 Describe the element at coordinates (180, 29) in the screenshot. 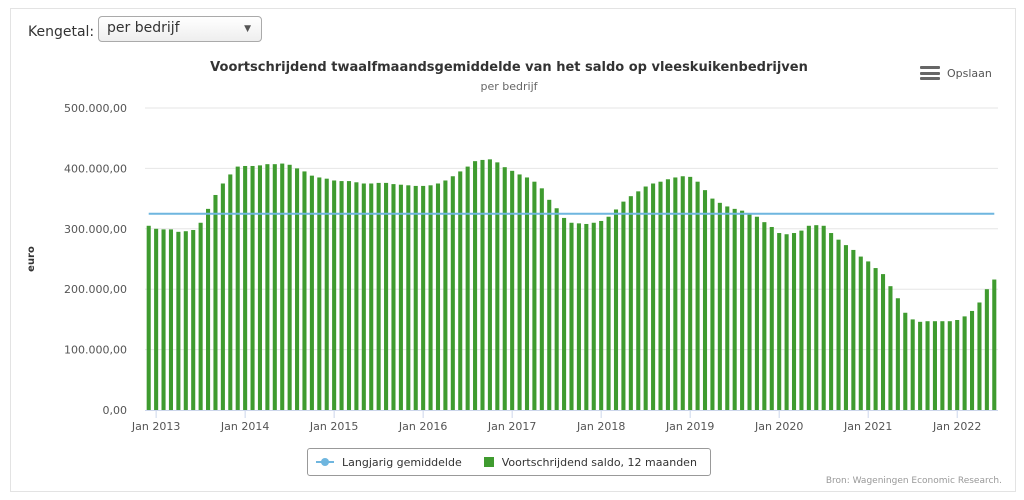

I see `kengetal-select: per bedrijf ▼` at that location.